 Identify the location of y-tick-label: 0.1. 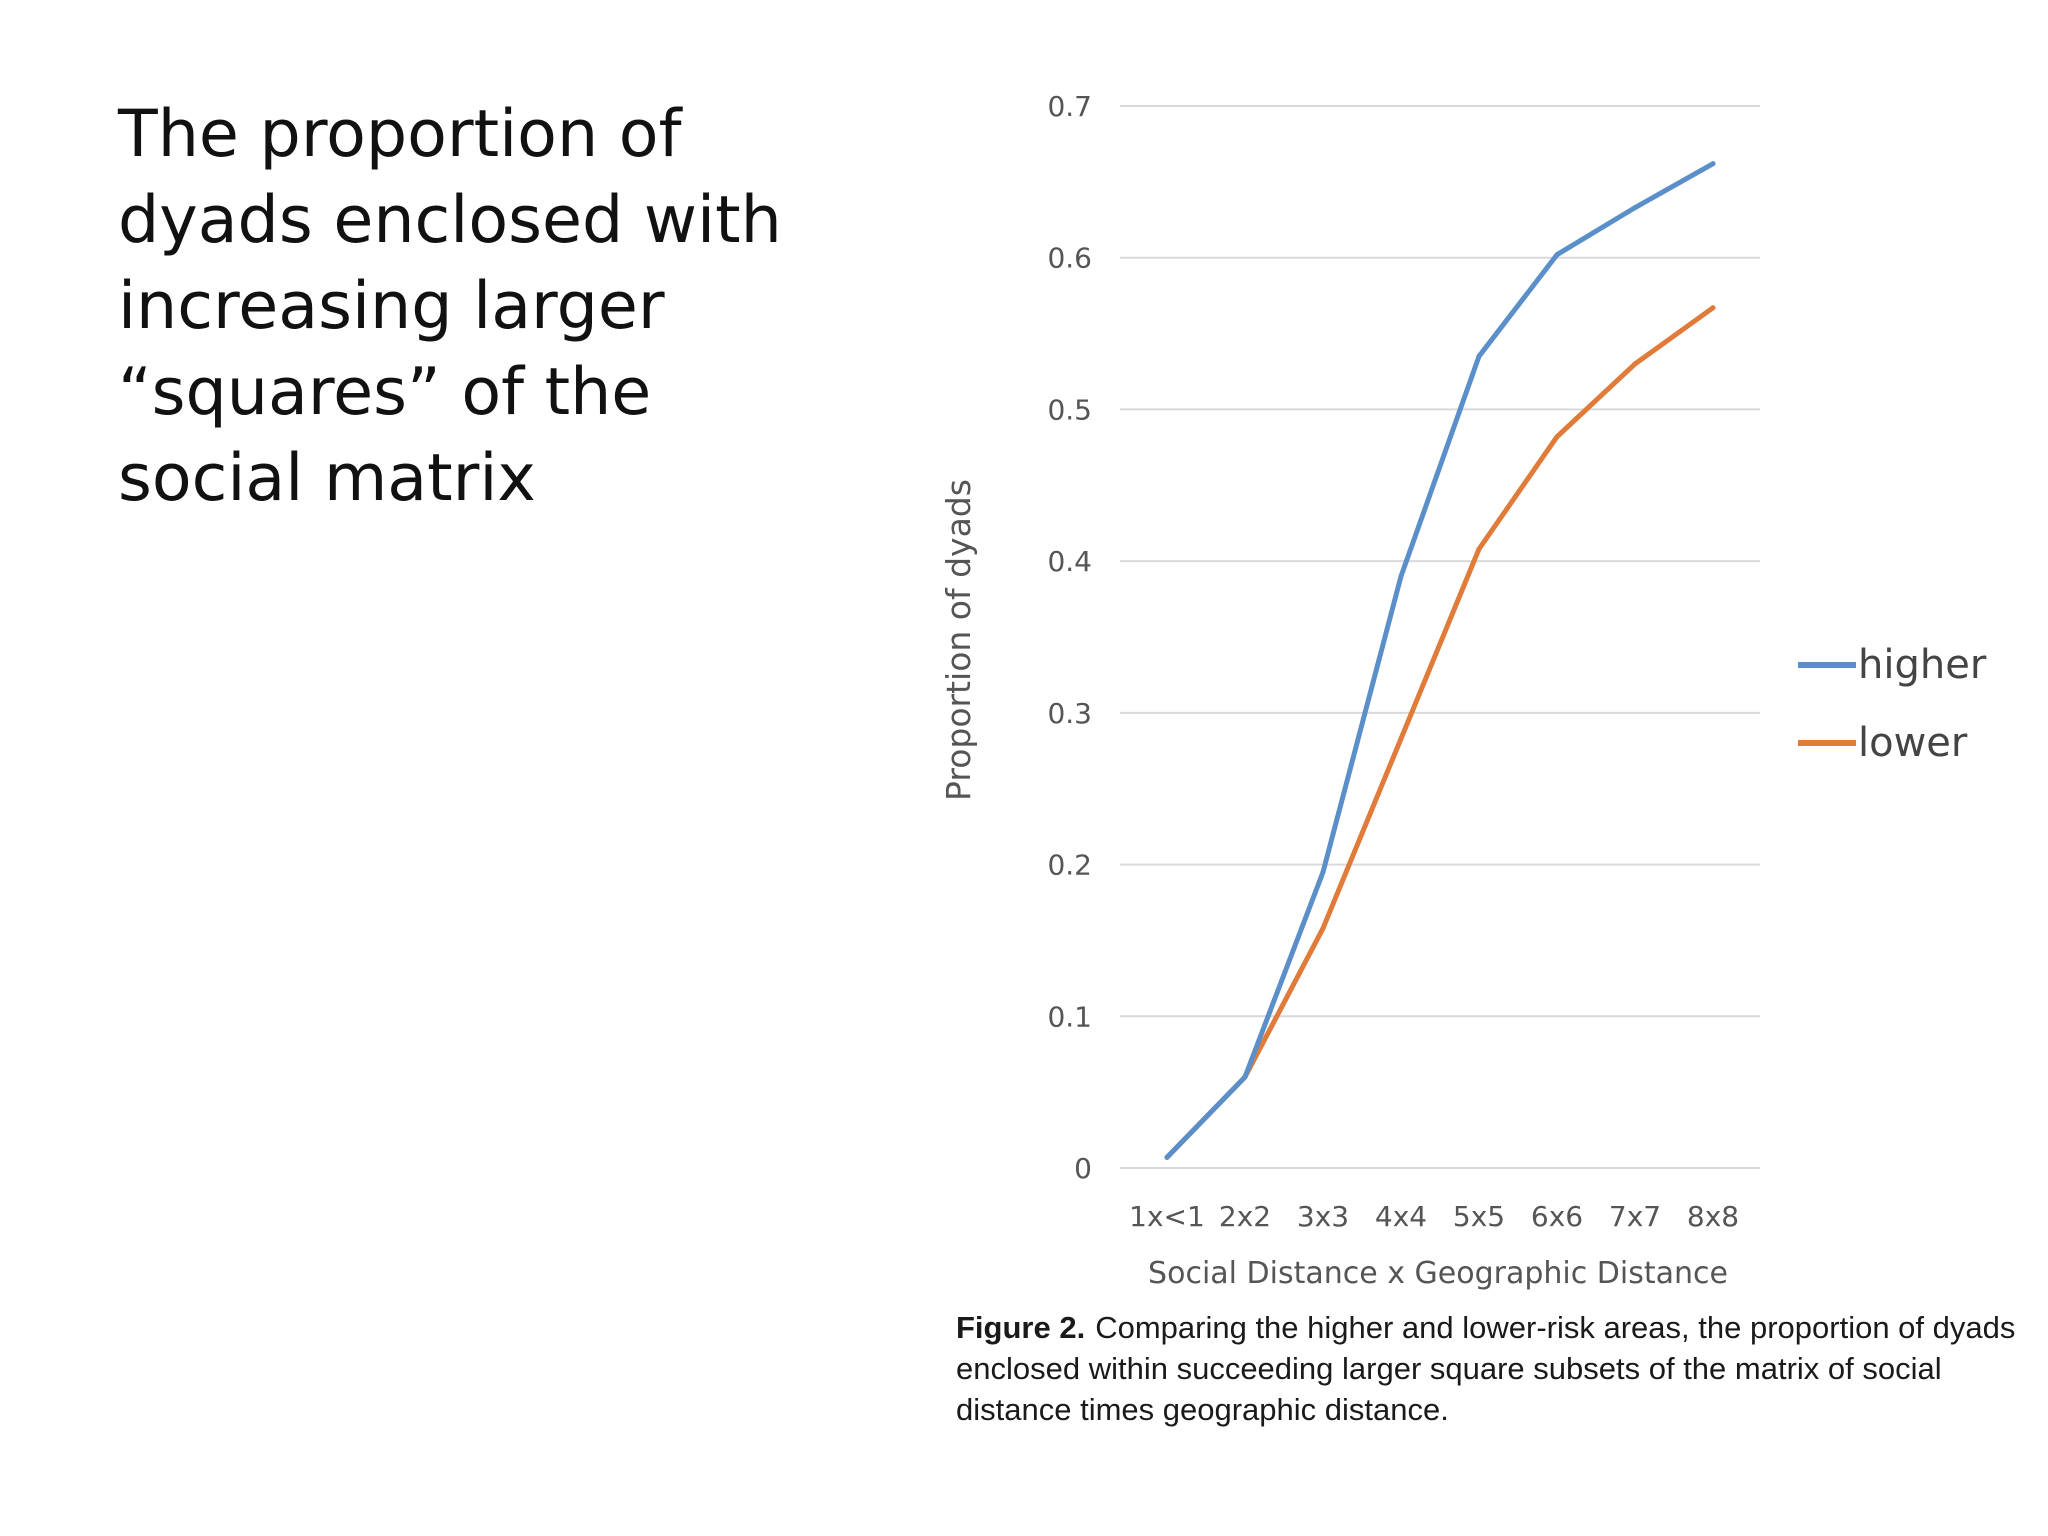
(1069, 1016).